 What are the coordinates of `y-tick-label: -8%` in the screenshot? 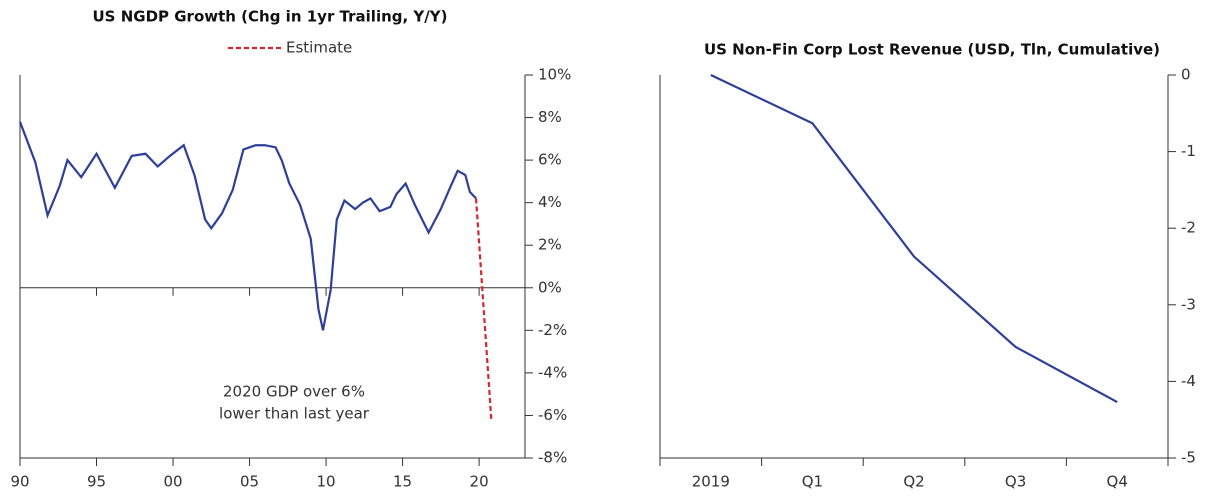 It's located at (552, 458).